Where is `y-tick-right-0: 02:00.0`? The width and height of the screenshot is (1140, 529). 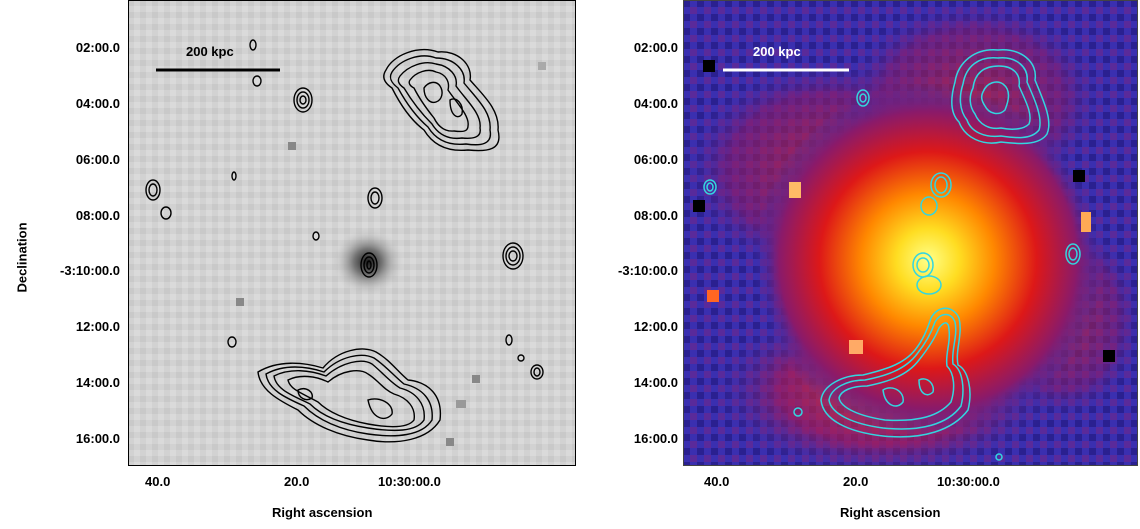 y-tick-right-0: 02:00.0 is located at coordinates (655, 47).